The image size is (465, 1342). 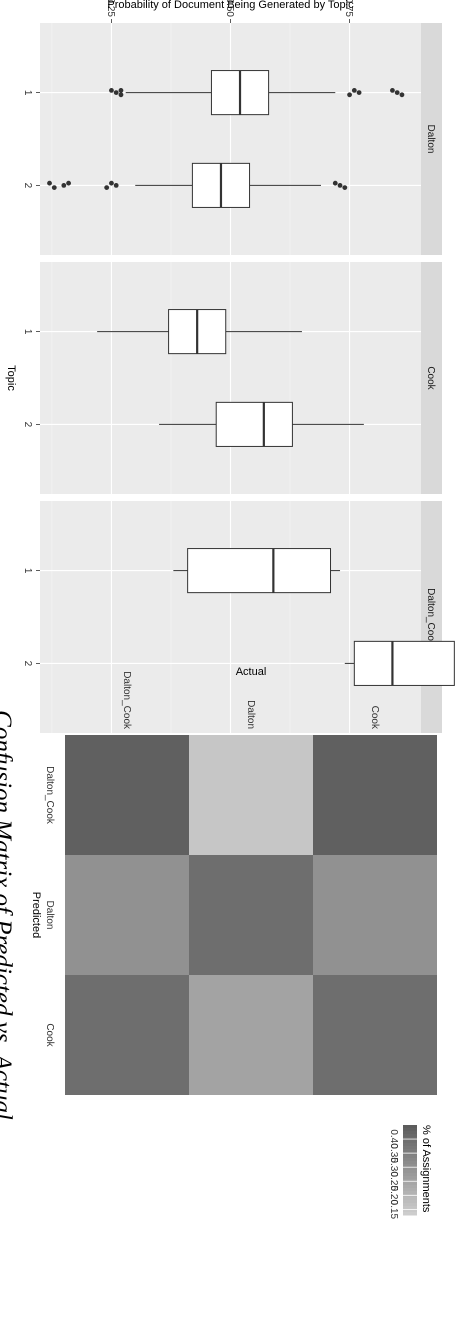 What do you see at coordinates (251, 672) in the screenshot?
I see `heatmap-y-axis-label: Actual` at bounding box center [251, 672].